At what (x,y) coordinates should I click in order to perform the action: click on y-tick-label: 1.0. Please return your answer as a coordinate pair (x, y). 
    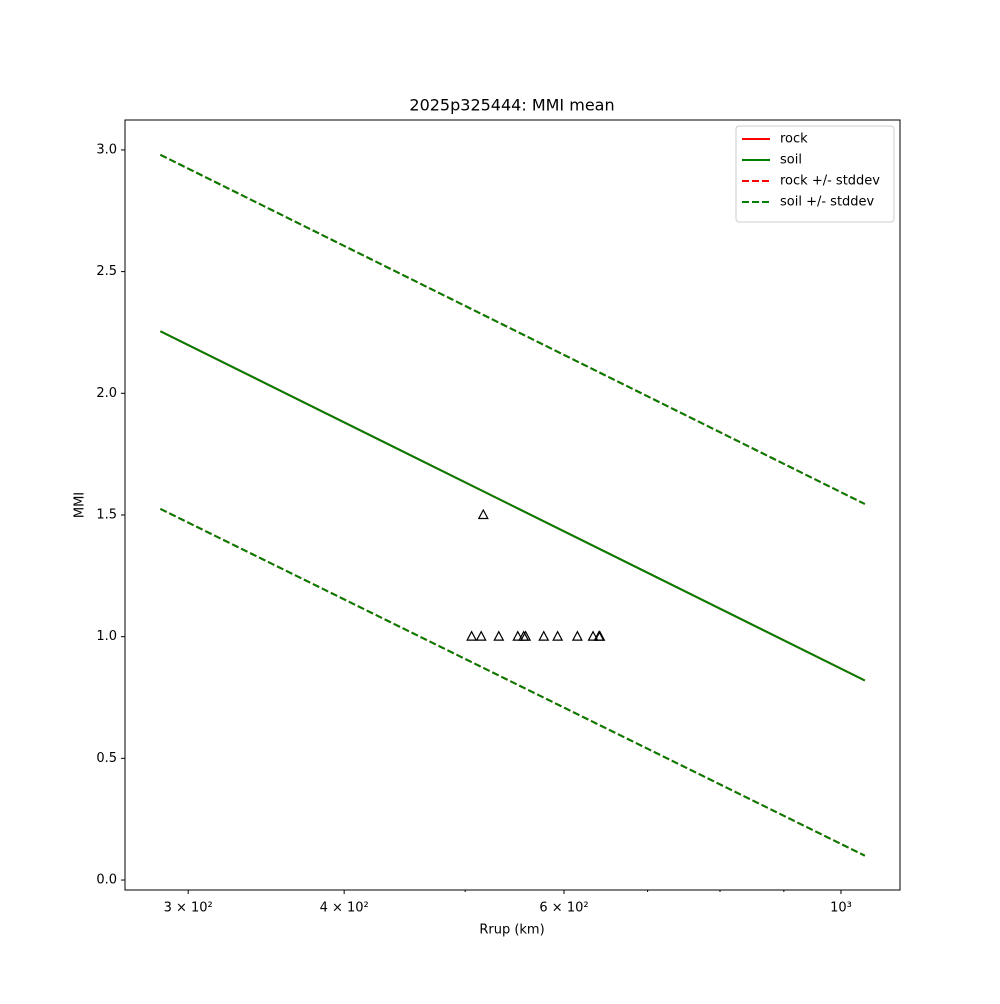
    Looking at the image, I should click on (106, 636).